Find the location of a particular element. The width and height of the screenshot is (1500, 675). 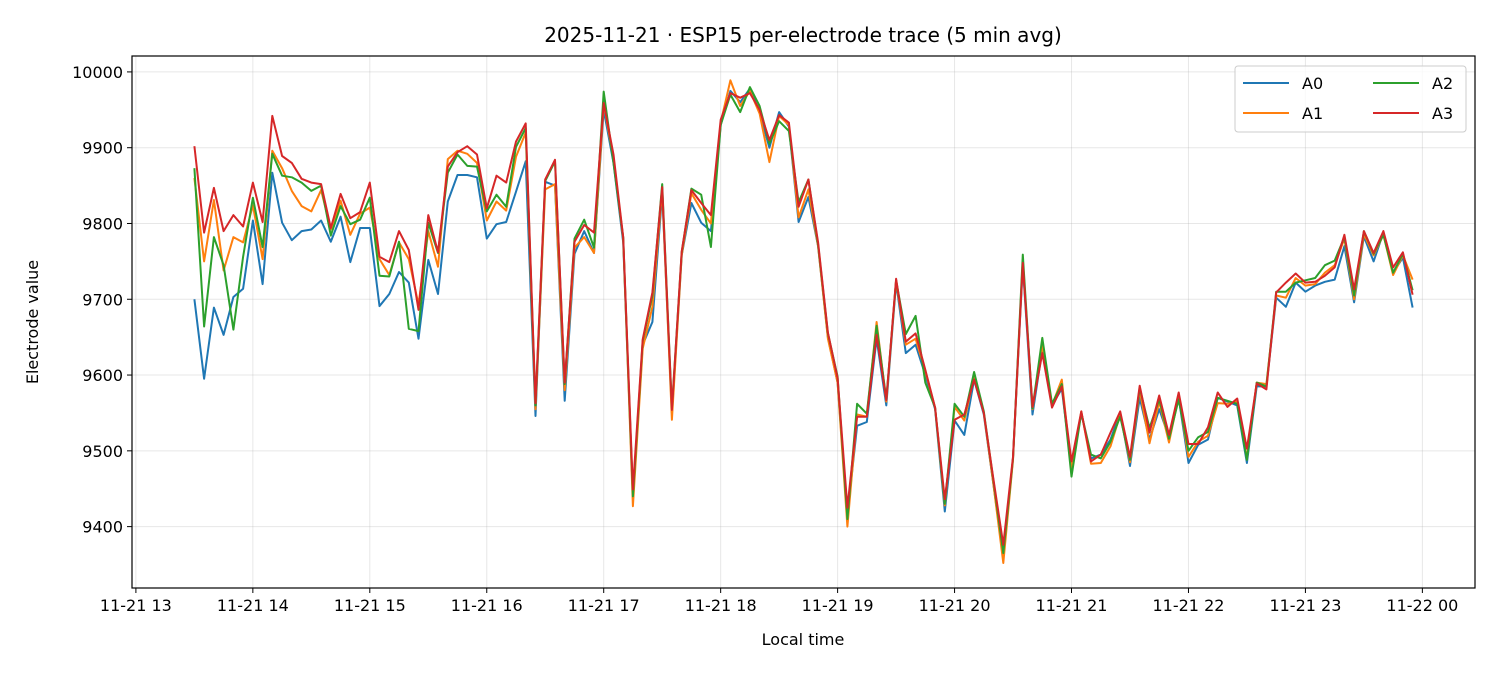

y-tick-label: 9800 is located at coordinates (102, 223).